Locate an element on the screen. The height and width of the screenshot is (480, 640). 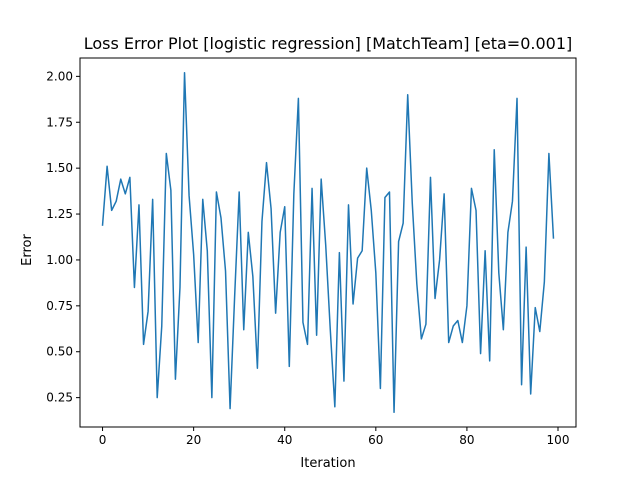
x-tick-label: 80 is located at coordinates (466, 440).